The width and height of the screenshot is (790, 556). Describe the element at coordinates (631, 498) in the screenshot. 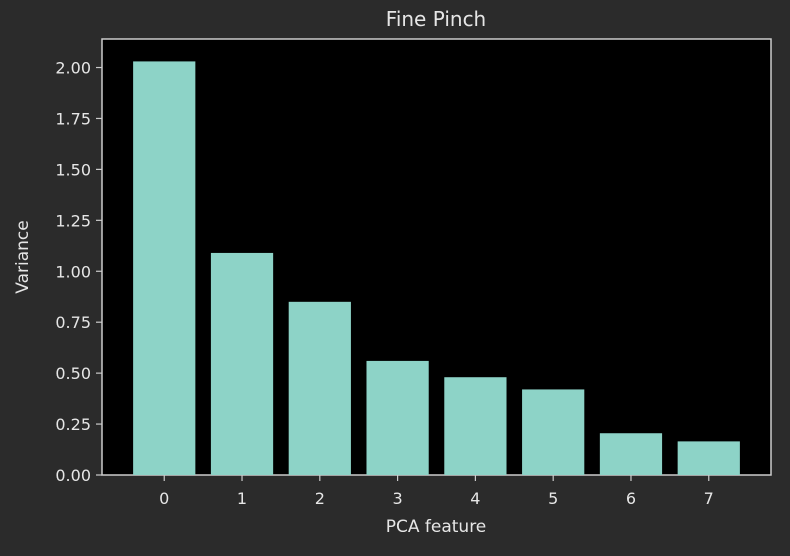

I see `x-tick-label: 6` at that location.